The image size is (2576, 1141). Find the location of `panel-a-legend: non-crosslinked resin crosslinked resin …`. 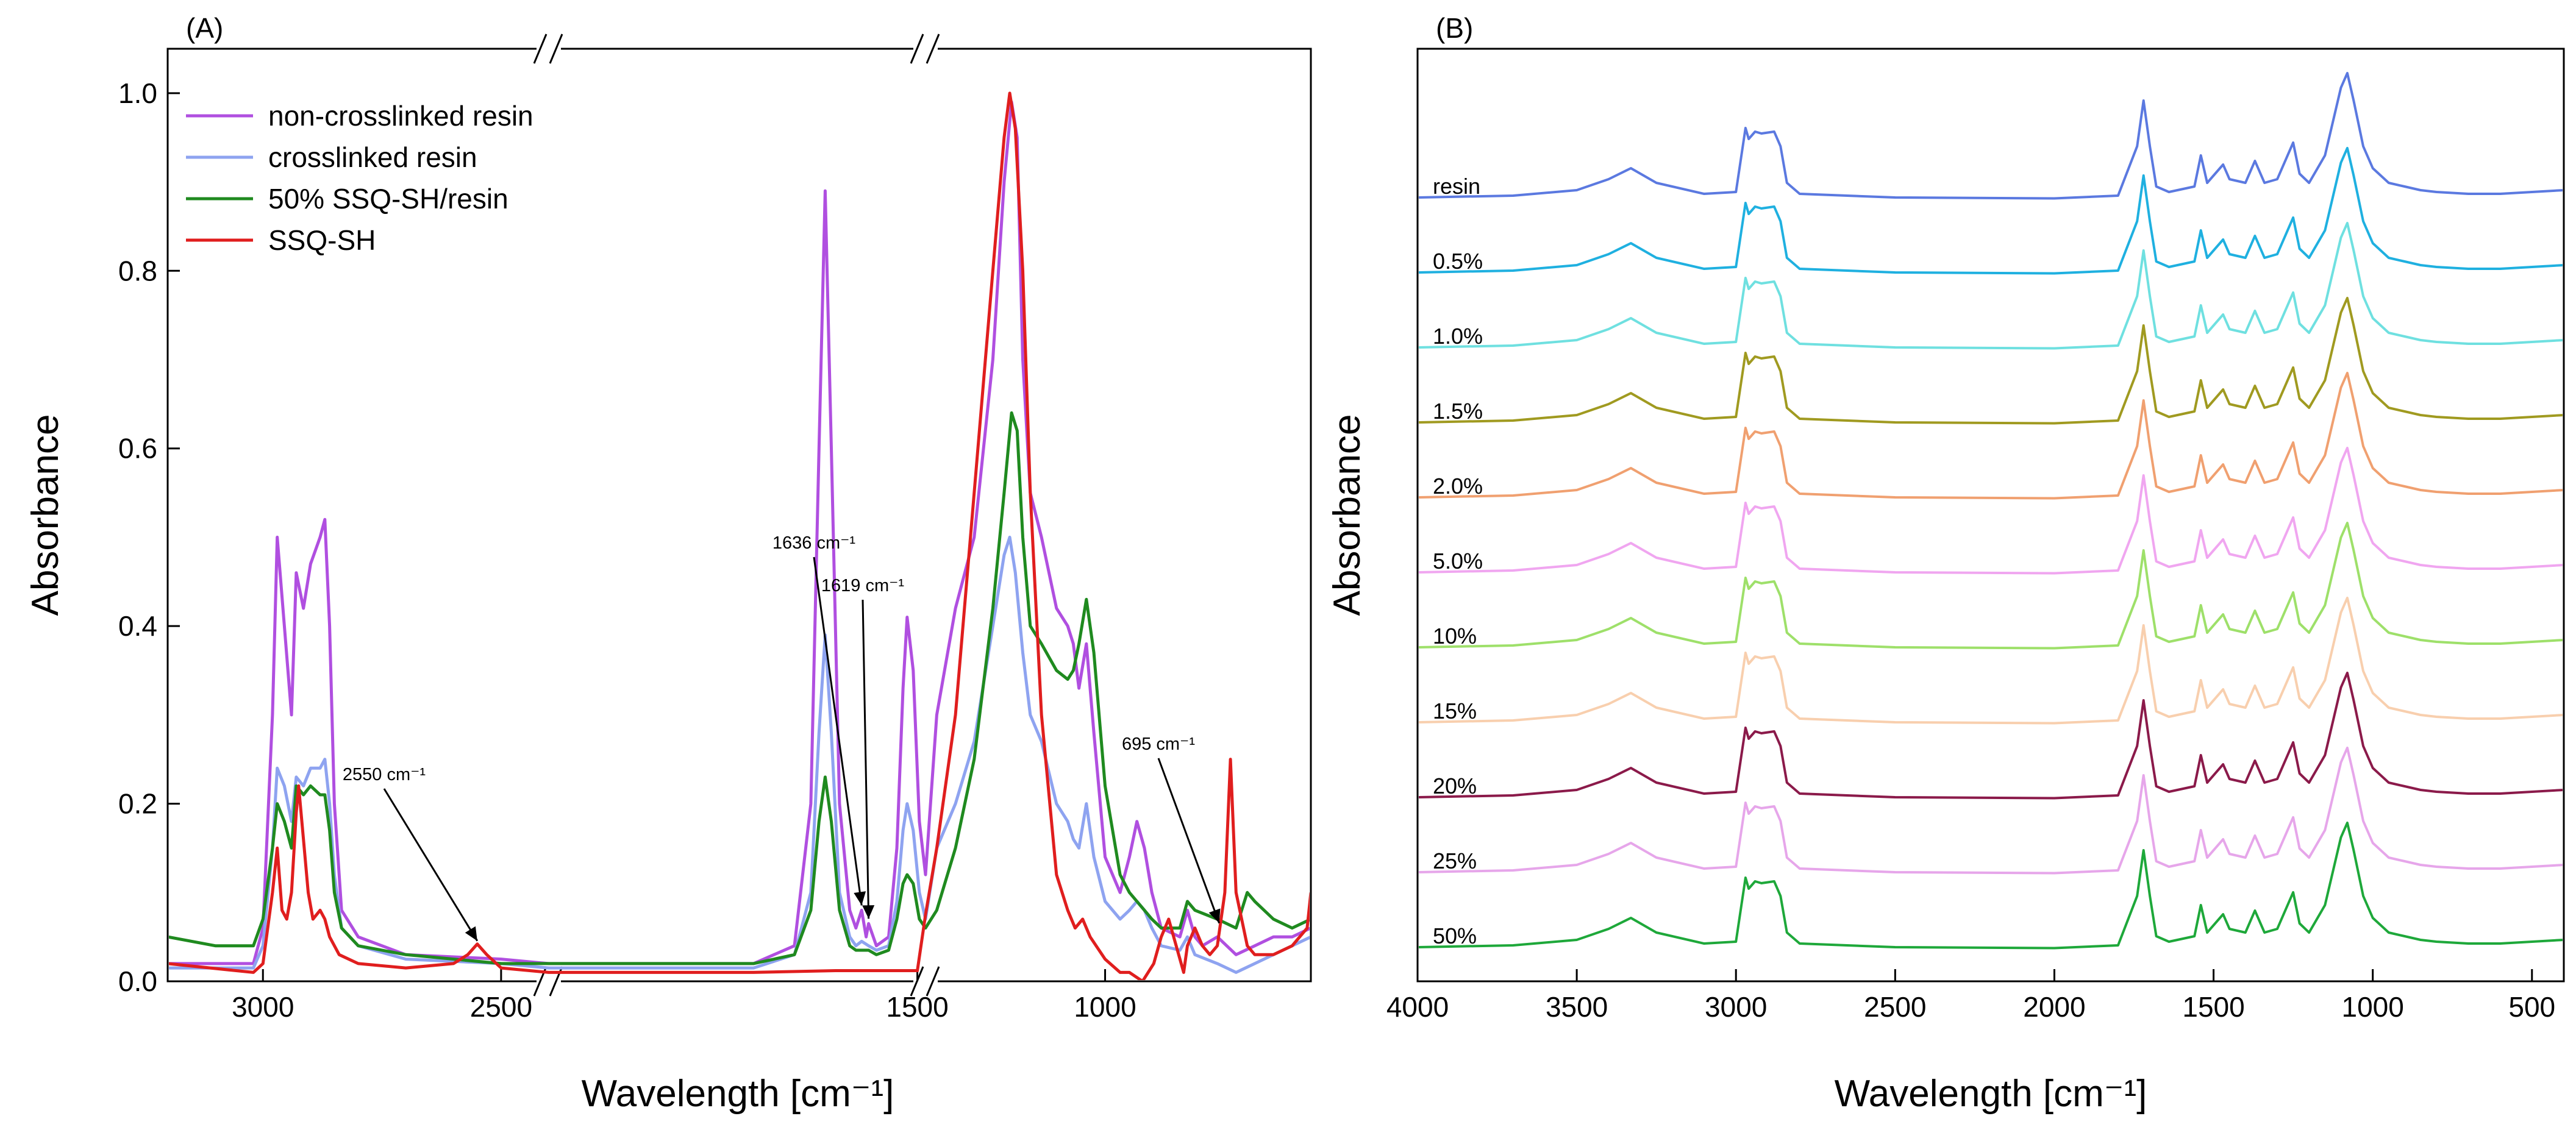

panel-a-legend: non-crosslinked resin crosslinked resin … is located at coordinates (360, 178).